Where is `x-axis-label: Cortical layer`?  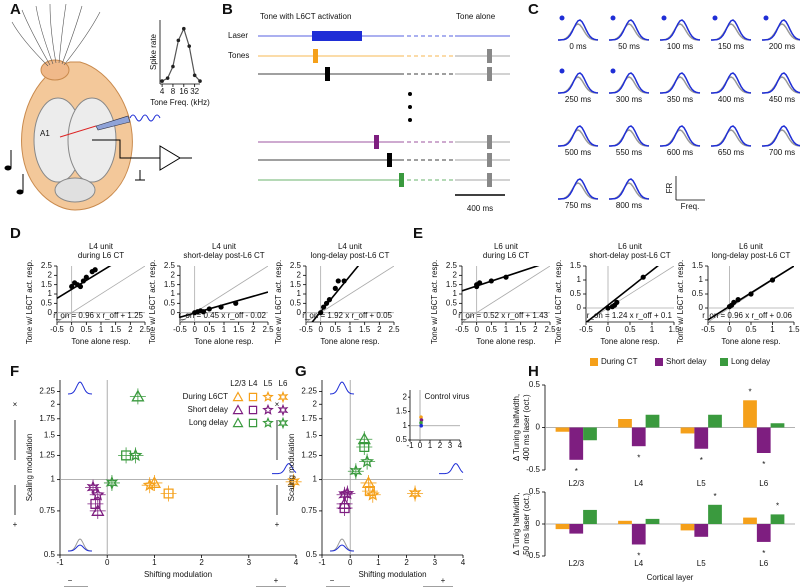
x-axis-label: Cortical layer is located at coordinates (670, 577).